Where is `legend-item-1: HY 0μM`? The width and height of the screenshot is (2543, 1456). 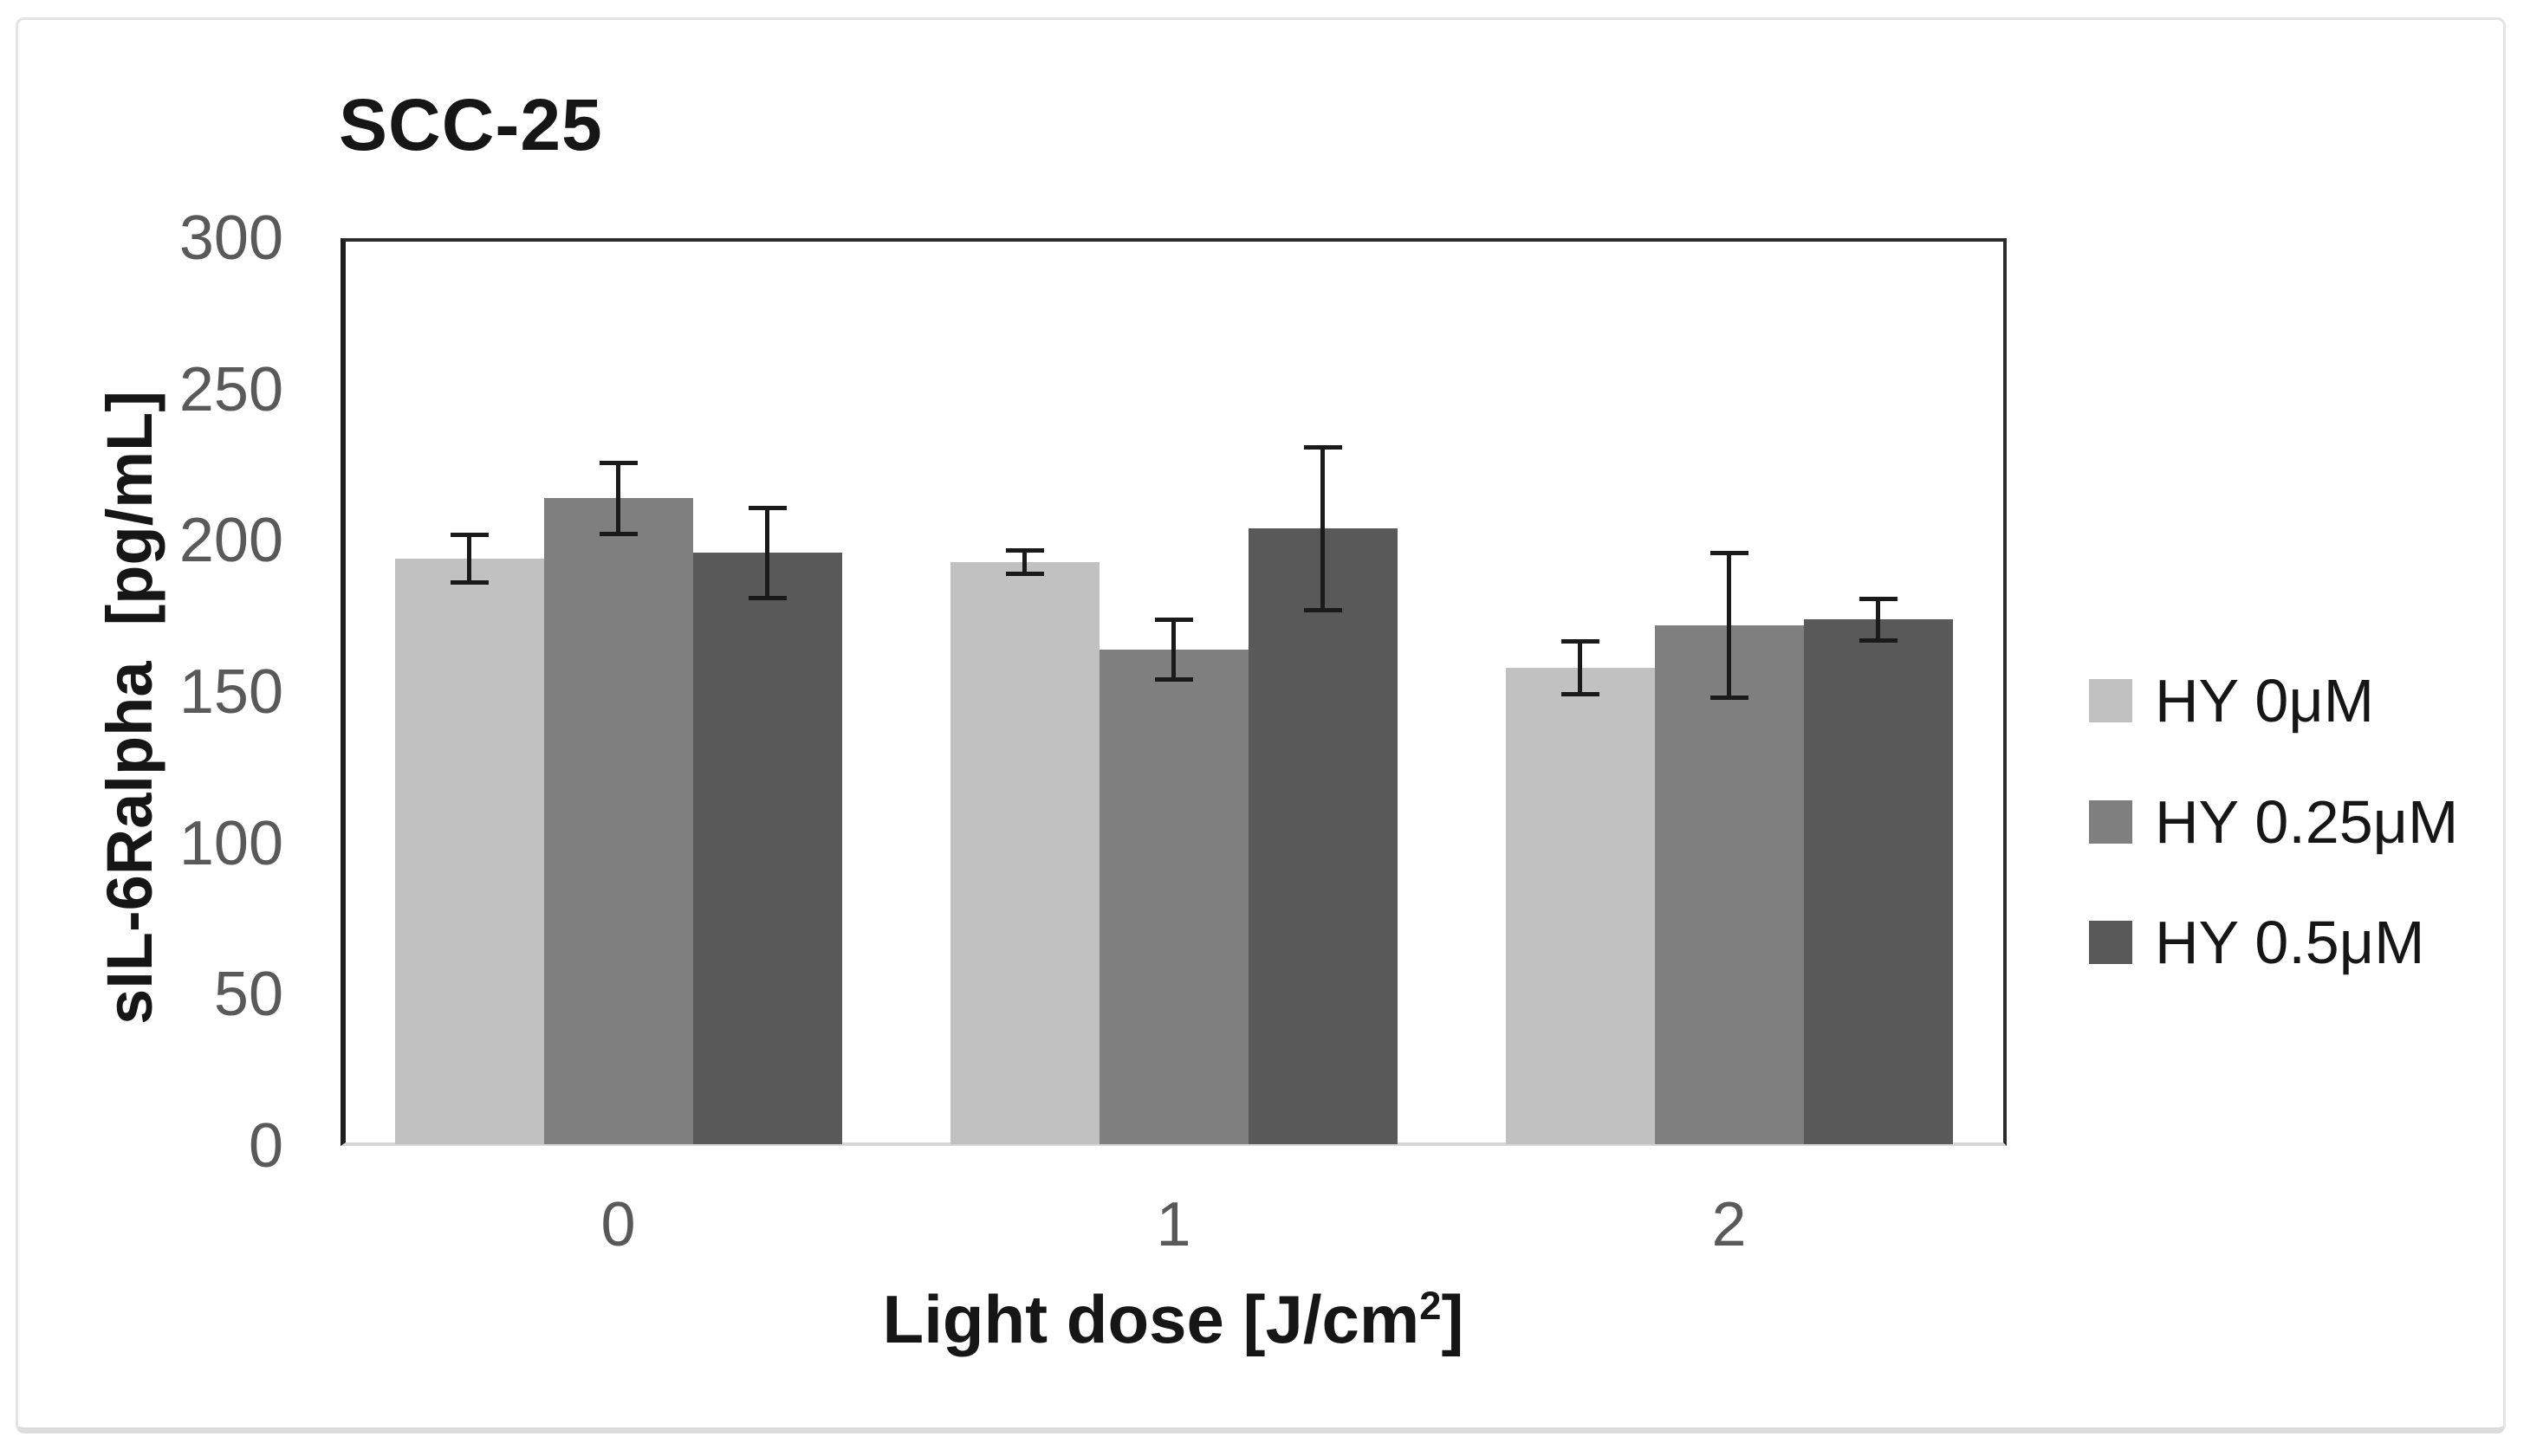 legend-item-1: HY 0μM is located at coordinates (2232, 700).